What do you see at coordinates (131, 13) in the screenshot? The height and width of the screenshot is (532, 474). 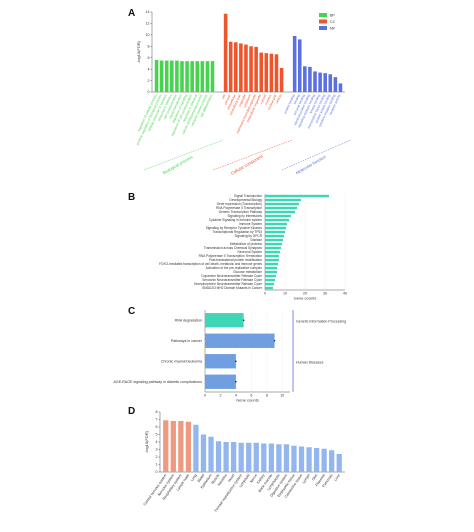 I see `panel-label: A` at bounding box center [131, 13].